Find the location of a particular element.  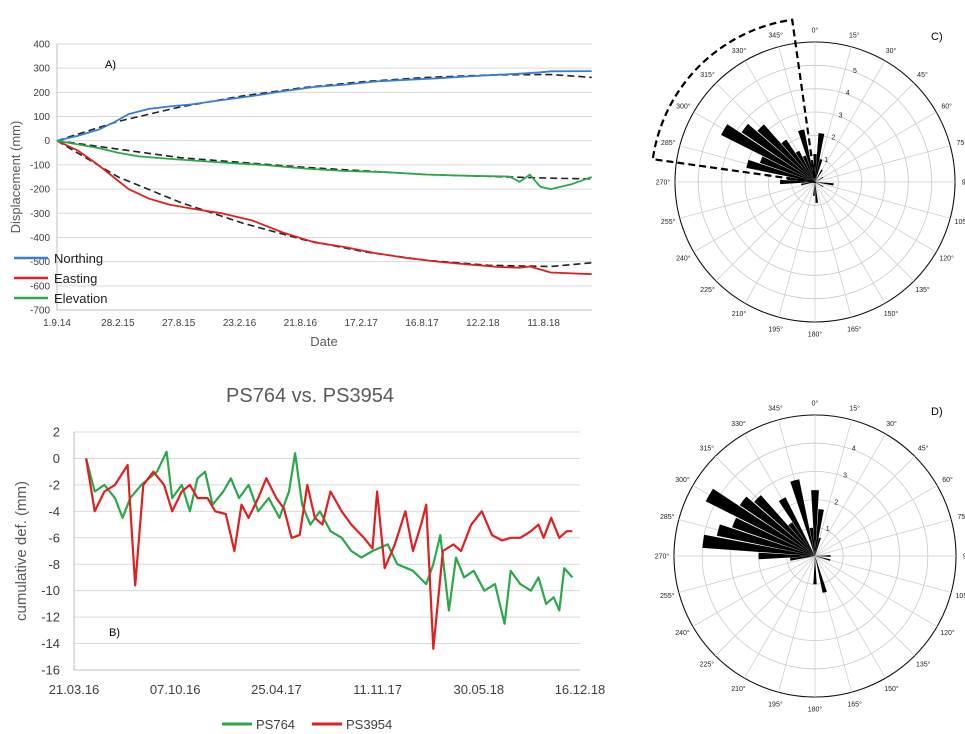

direction-label: 195° is located at coordinates (775, 704).